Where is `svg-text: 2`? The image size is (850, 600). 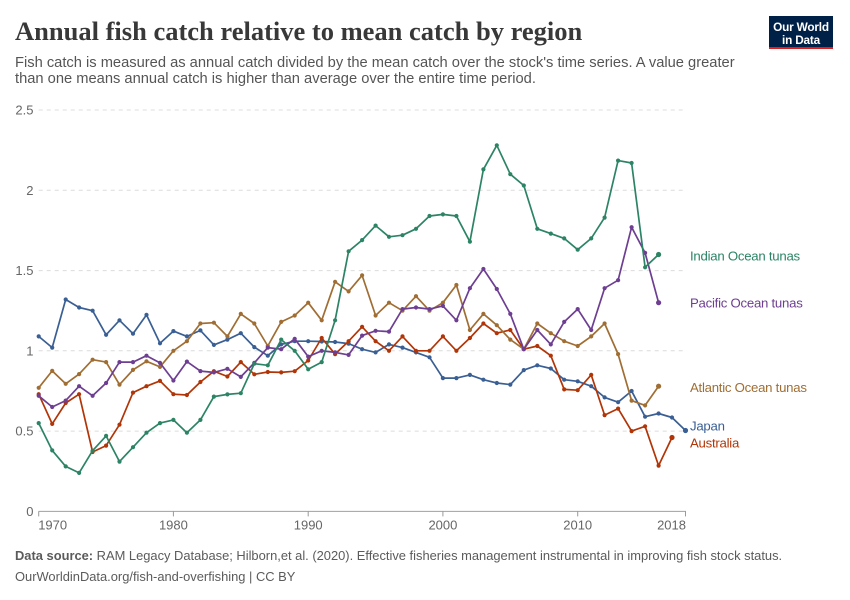 svg-text: 2 is located at coordinates (29, 190).